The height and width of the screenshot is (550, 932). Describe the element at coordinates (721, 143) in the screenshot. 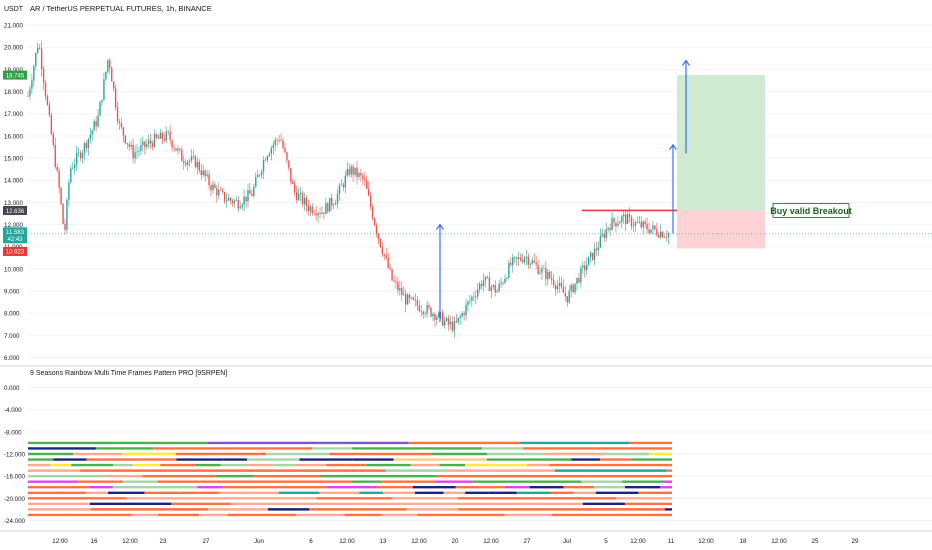

I see `profit-zone` at that location.